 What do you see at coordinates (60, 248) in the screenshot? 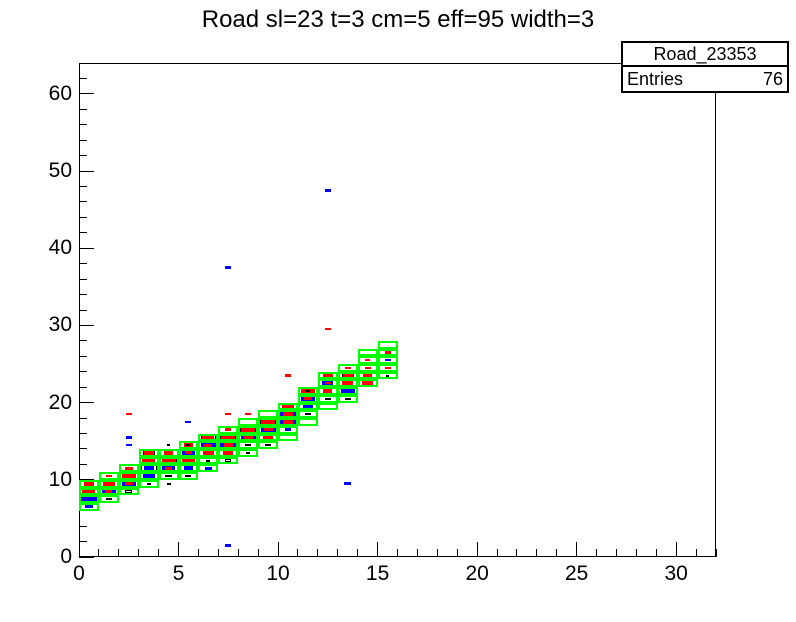
I see `y-tick-label: 40` at bounding box center [60, 248].